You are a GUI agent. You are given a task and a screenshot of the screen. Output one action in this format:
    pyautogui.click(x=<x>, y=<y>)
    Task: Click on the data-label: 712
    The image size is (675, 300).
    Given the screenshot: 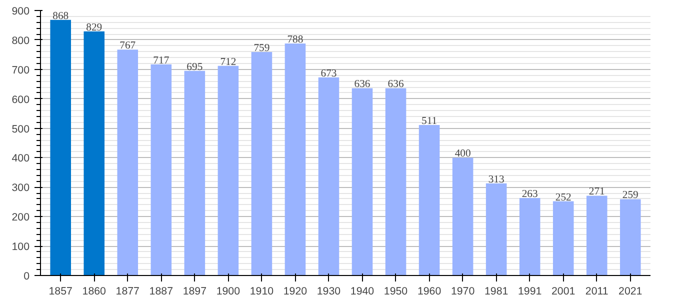 What is the action you would take?
    pyautogui.click(x=228, y=62)
    